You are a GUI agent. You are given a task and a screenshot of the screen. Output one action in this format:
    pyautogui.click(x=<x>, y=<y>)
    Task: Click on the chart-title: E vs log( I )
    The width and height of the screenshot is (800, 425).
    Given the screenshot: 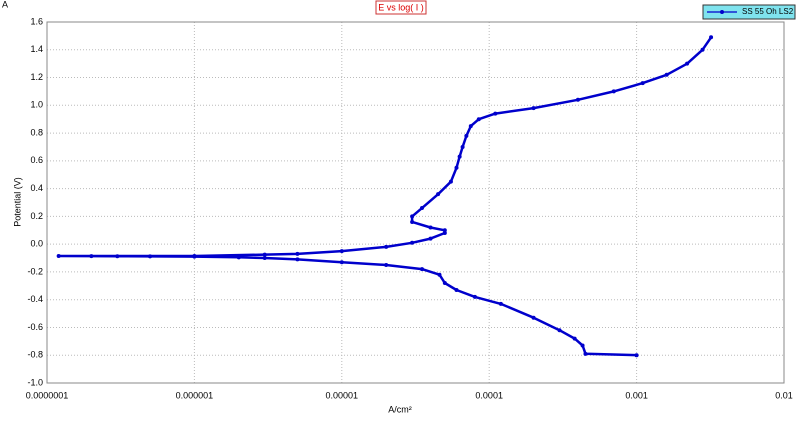 What is the action you would take?
    pyautogui.click(x=401, y=7)
    